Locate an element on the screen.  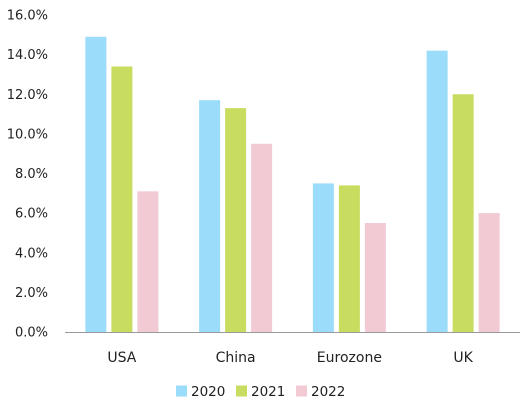
y-tick-label: 10.0% is located at coordinates (27, 134).